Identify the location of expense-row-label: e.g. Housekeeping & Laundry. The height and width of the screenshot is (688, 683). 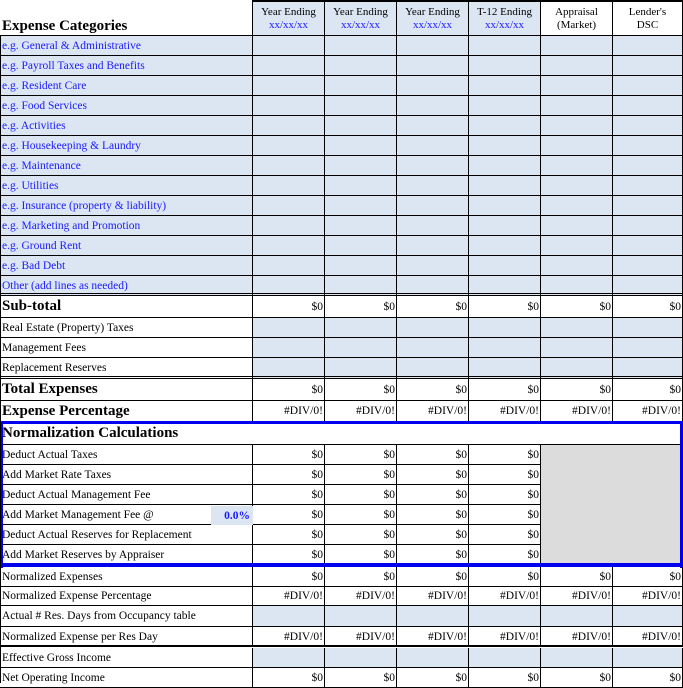
(126, 146).